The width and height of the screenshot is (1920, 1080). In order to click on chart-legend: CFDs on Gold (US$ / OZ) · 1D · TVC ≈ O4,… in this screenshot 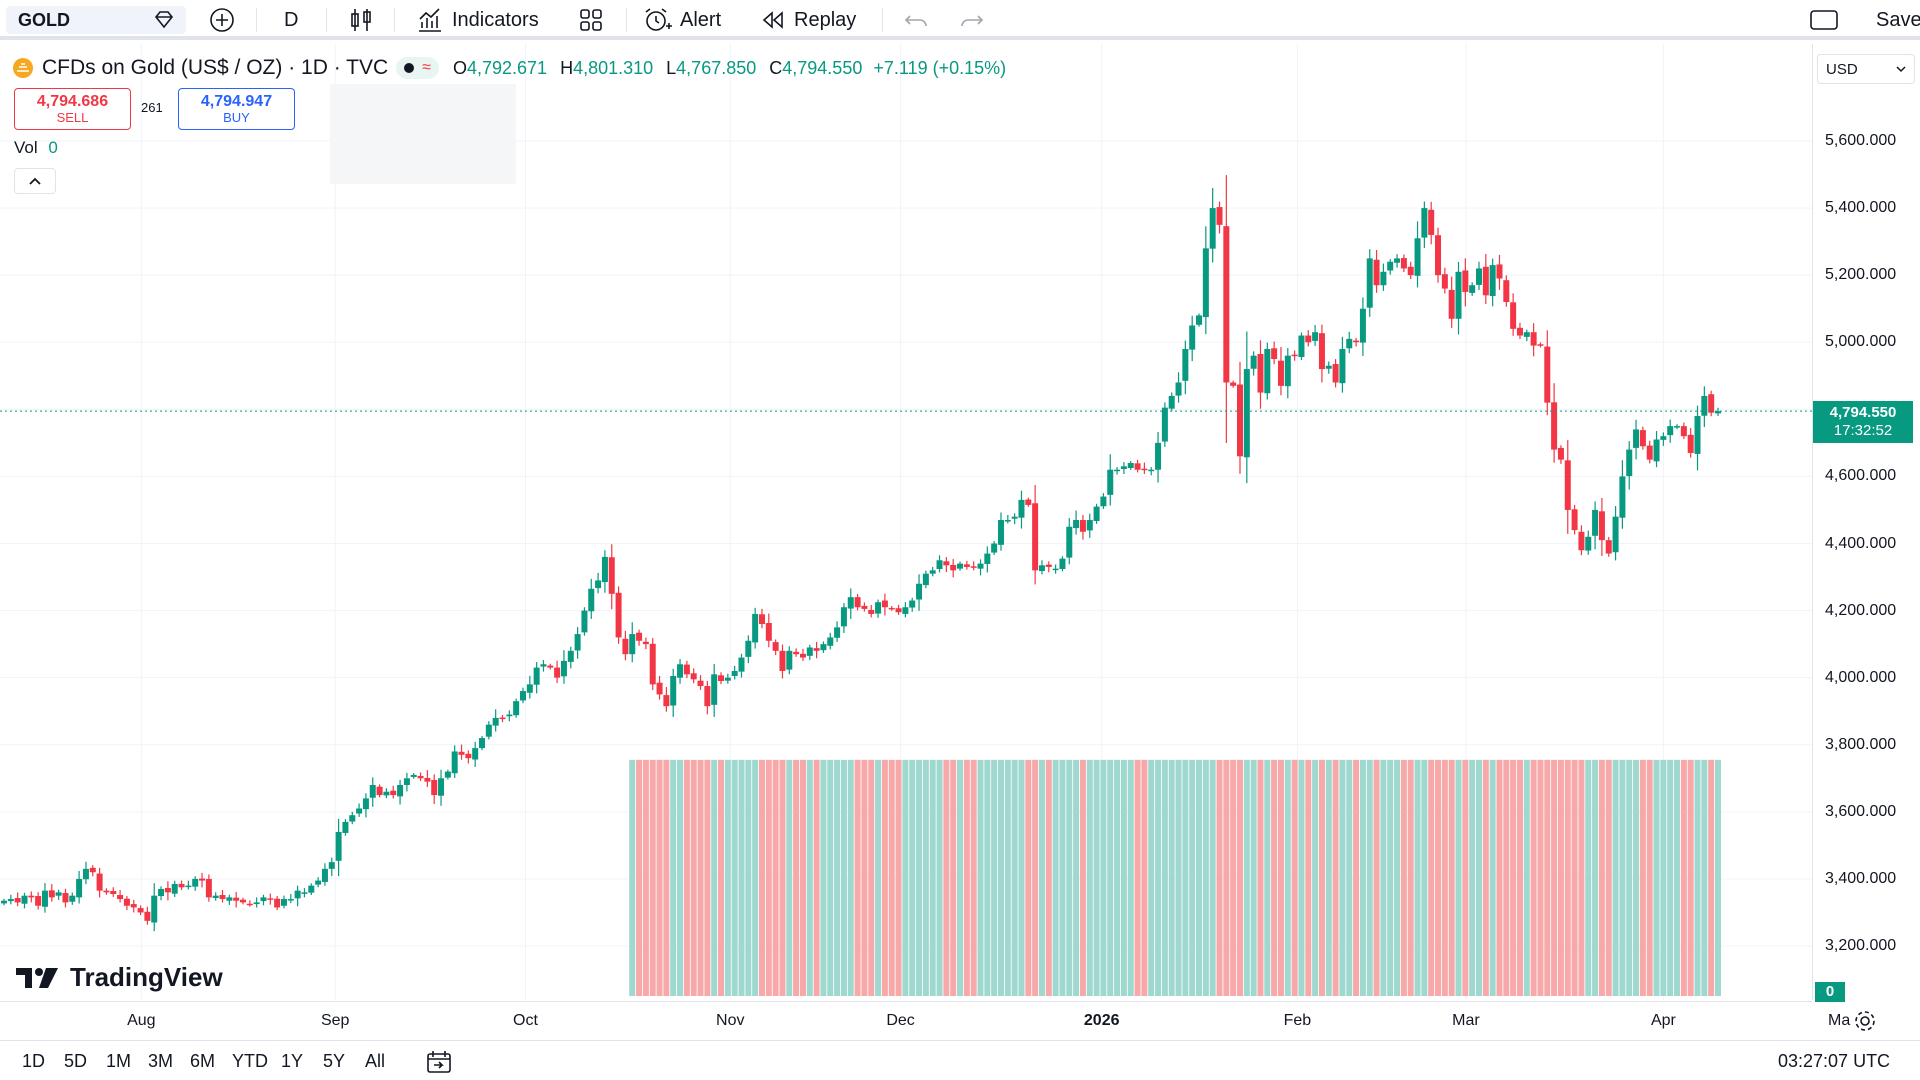, I will do `click(509, 68)`.